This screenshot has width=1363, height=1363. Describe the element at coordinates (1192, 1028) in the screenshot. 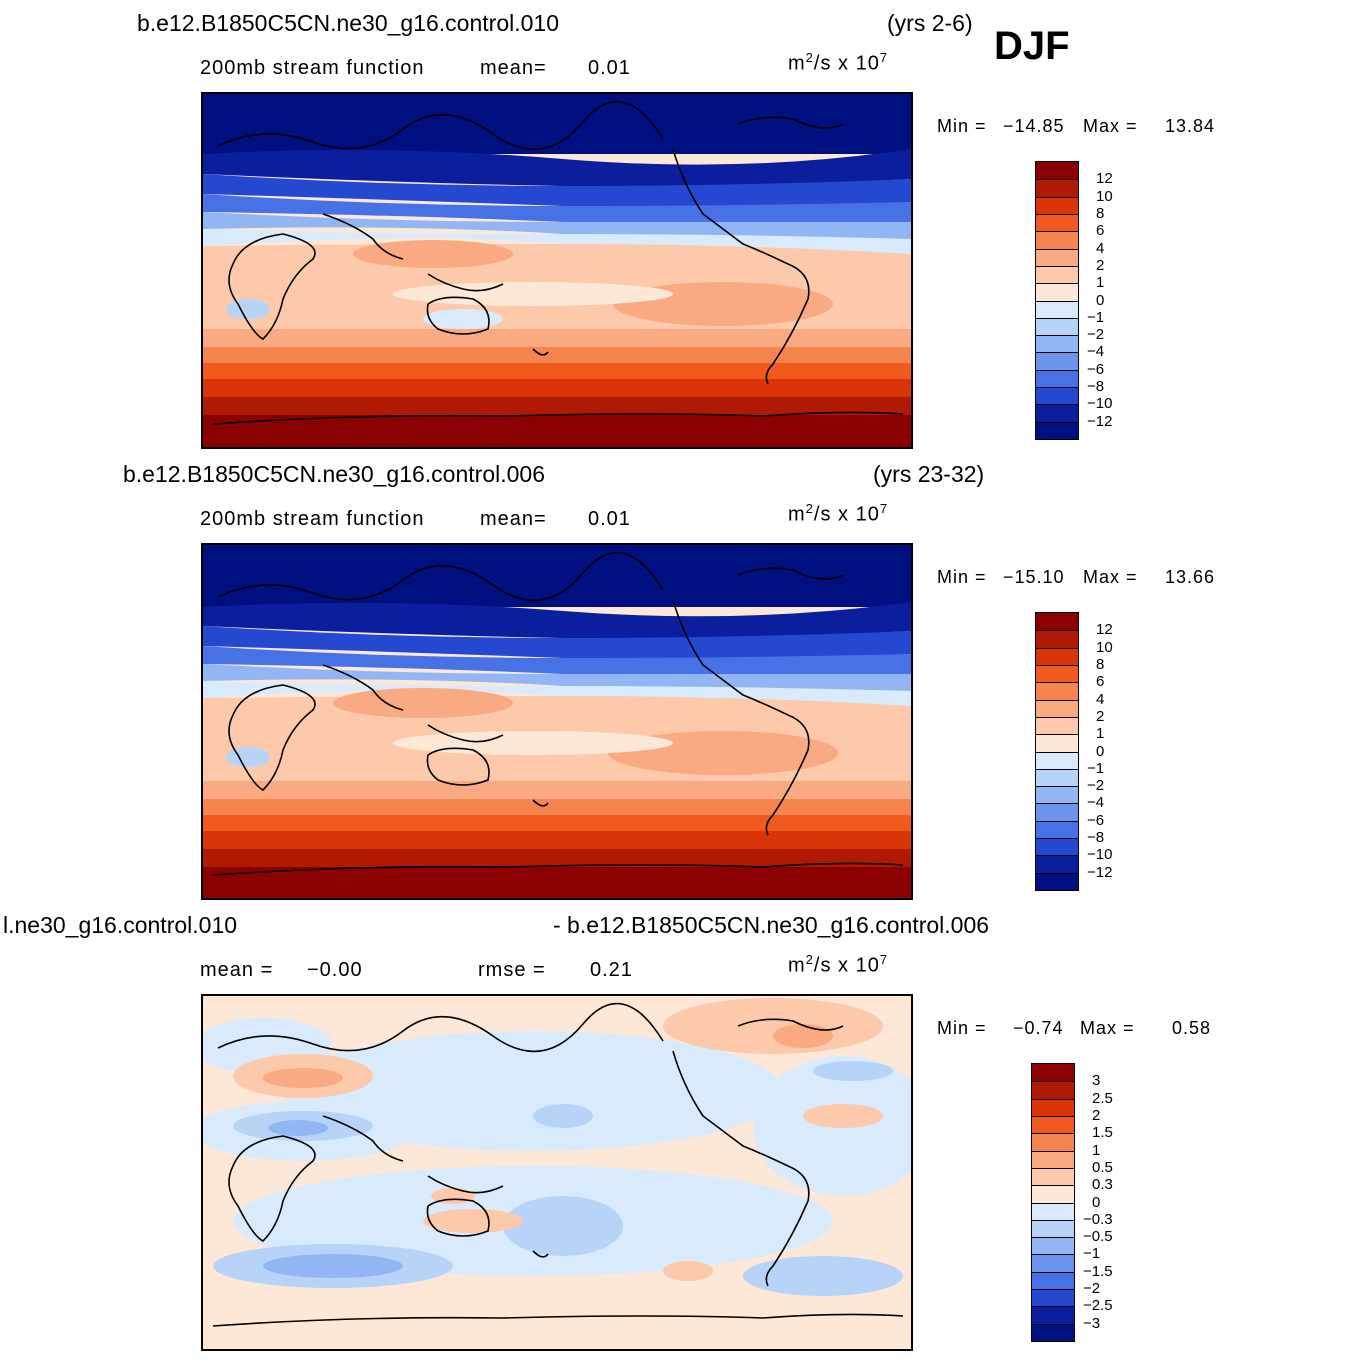

I see `panel3-max-value: 0.58` at that location.